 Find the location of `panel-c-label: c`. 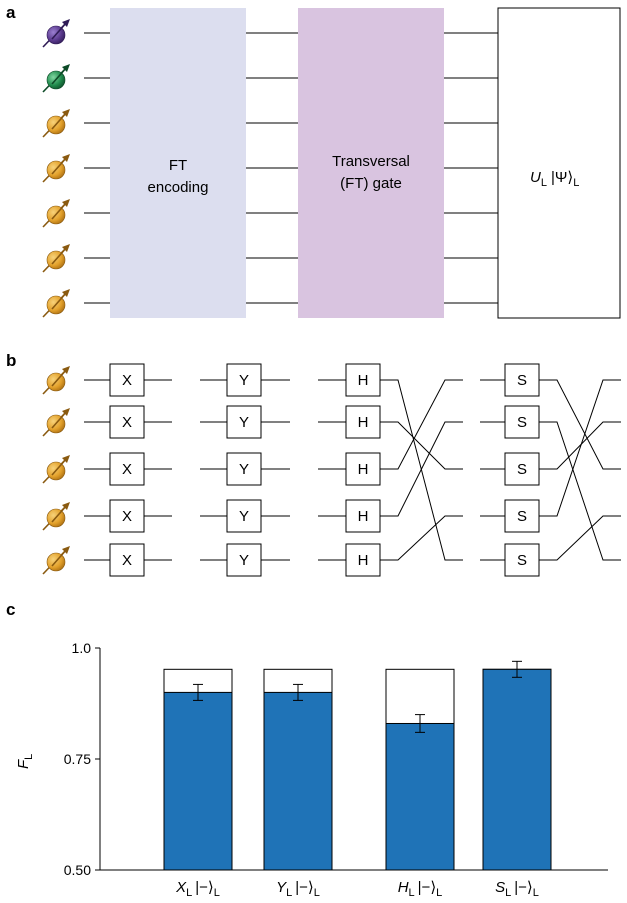

panel-c-label: c is located at coordinates (10, 609).